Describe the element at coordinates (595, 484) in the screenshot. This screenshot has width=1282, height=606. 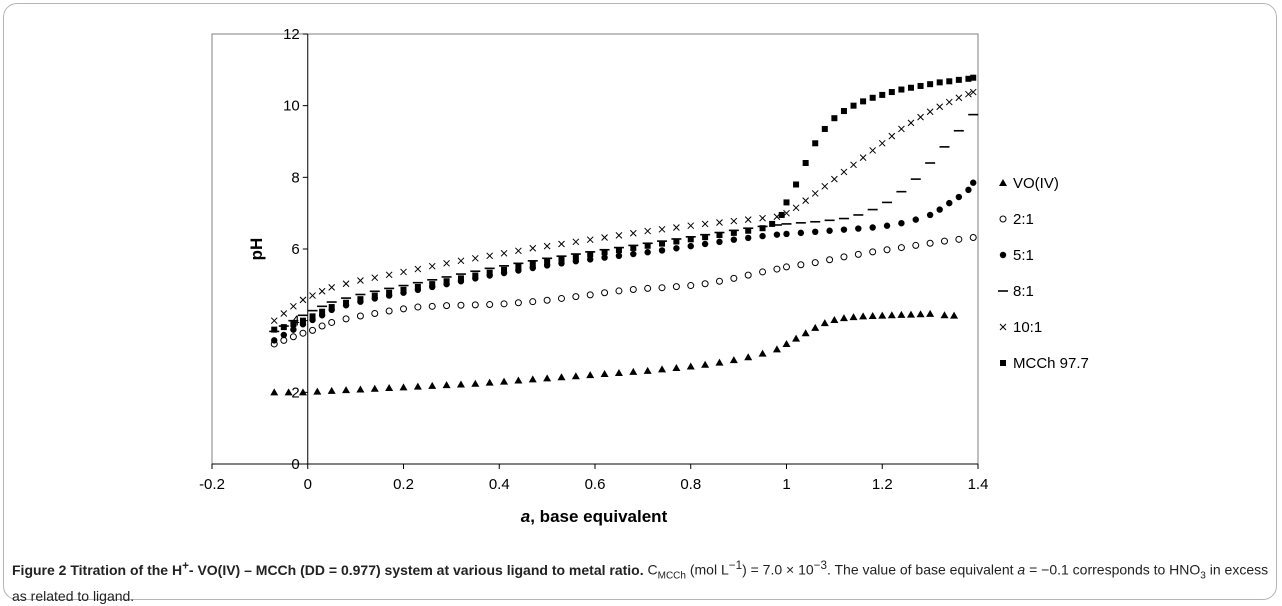
I see `x-tick-label: 0.6` at that location.